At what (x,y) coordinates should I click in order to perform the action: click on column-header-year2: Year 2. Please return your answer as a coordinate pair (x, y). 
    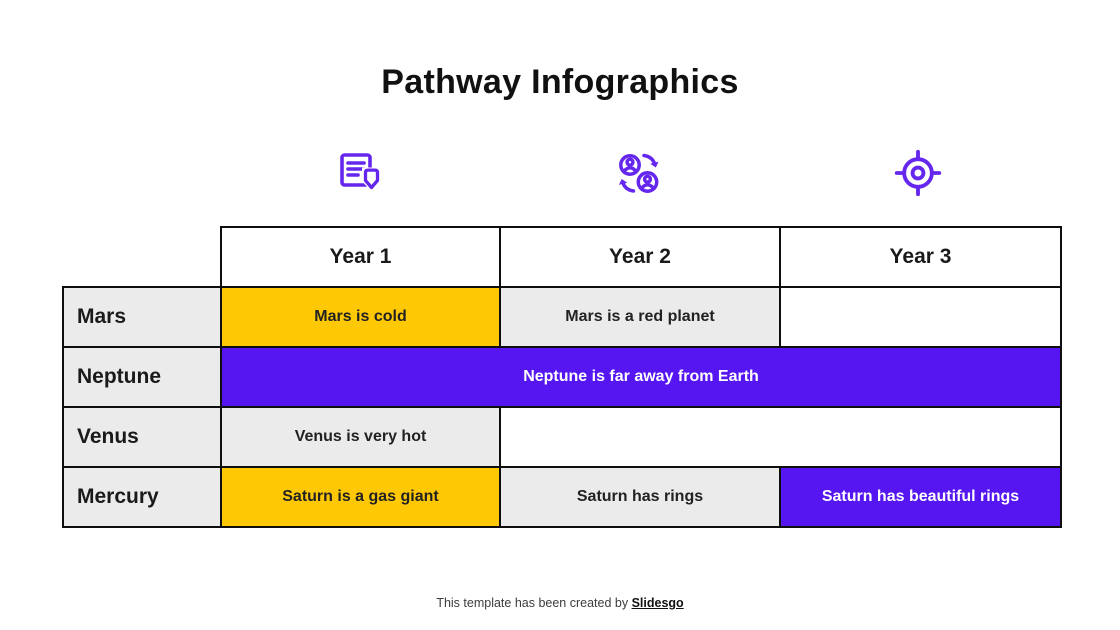
    Looking at the image, I should click on (640, 257).